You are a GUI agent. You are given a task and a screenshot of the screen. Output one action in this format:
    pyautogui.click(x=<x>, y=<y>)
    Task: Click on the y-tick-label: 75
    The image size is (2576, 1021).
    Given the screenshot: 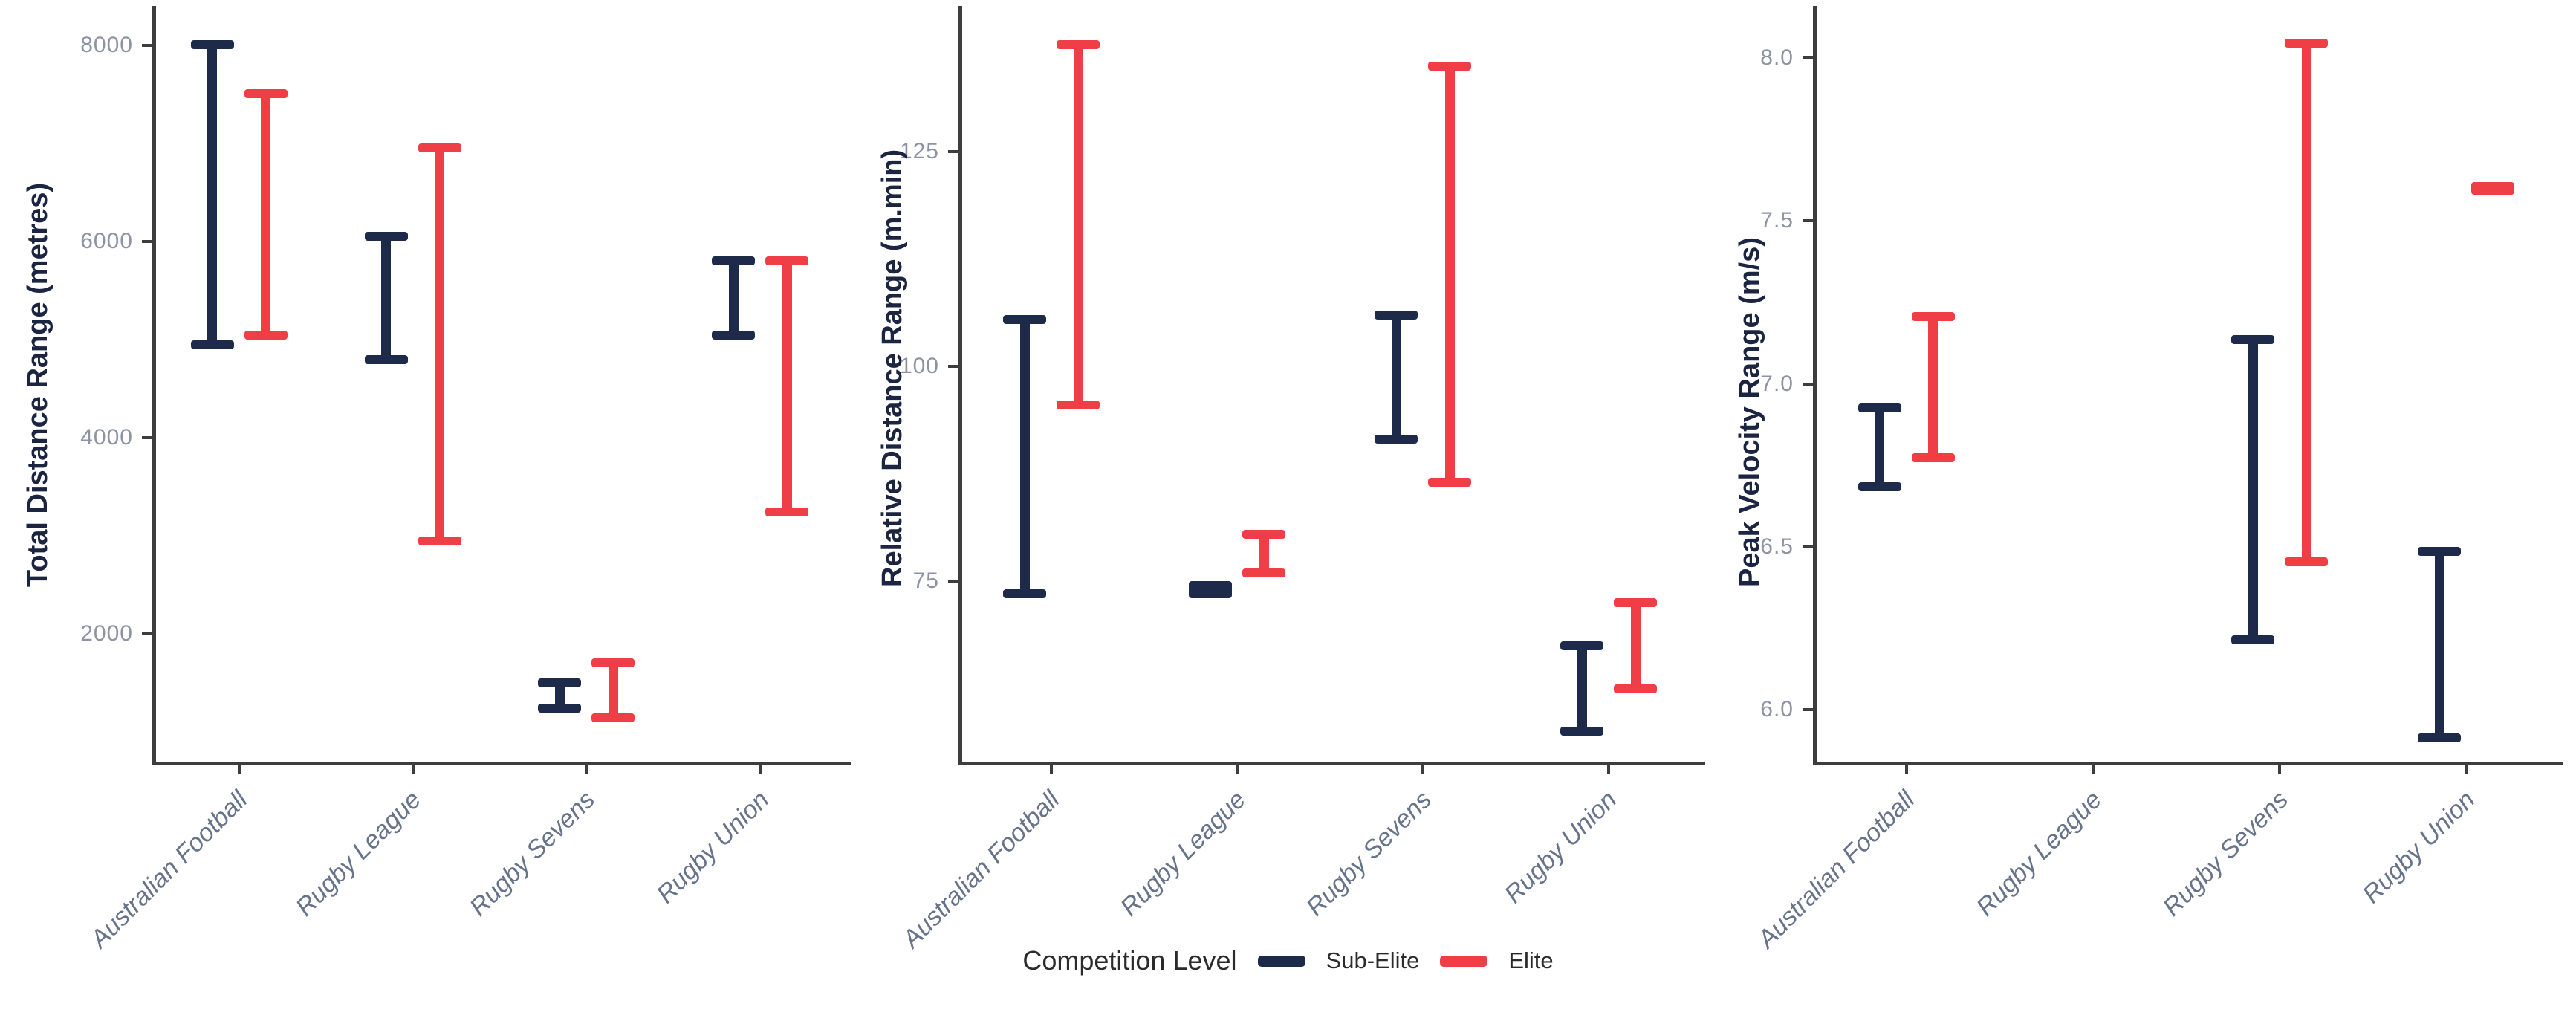 What is the action you would take?
    pyautogui.click(x=925, y=581)
    